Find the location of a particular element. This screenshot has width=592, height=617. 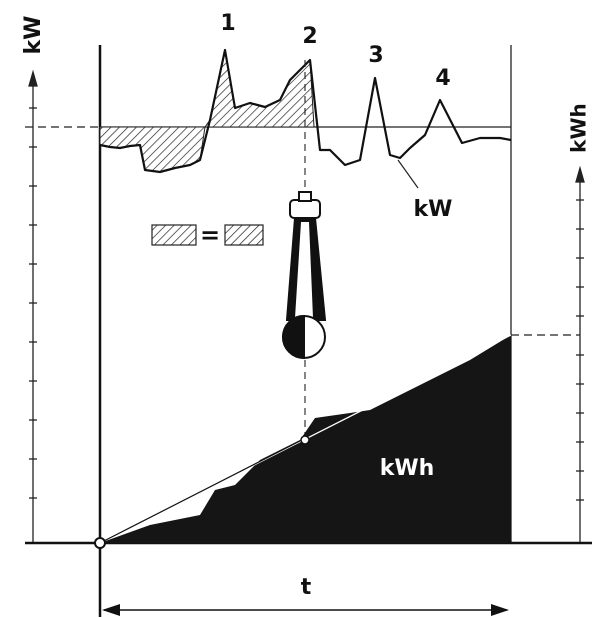

time-label: t is located at coordinates (306, 587).